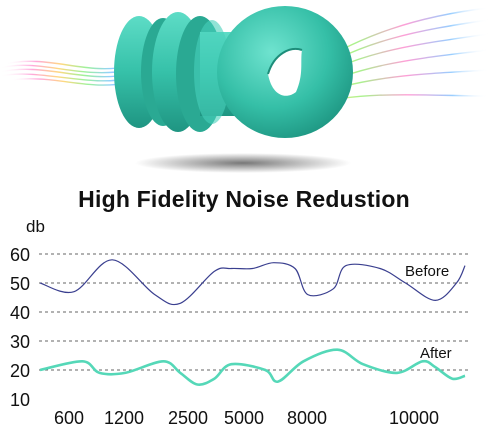 This screenshot has width=488, height=427. What do you see at coordinates (252, 367) in the screenshot?
I see `series-line-after` at bounding box center [252, 367].